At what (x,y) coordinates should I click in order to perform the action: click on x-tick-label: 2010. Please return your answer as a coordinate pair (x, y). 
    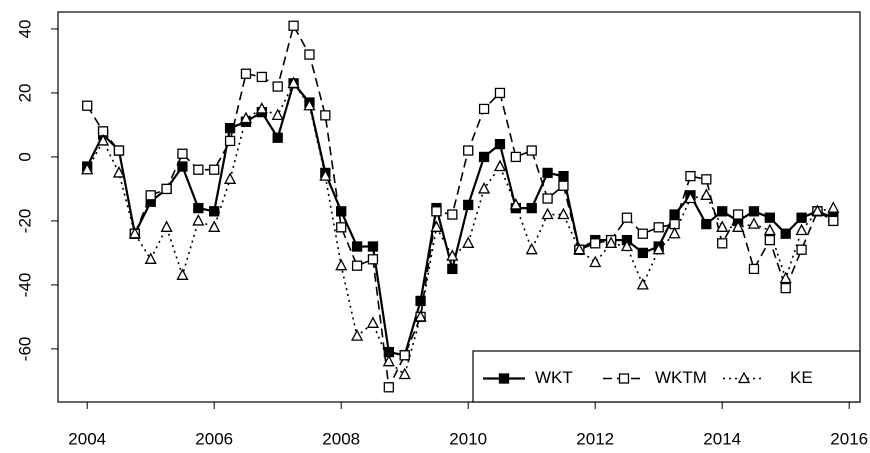
    Looking at the image, I should click on (468, 438).